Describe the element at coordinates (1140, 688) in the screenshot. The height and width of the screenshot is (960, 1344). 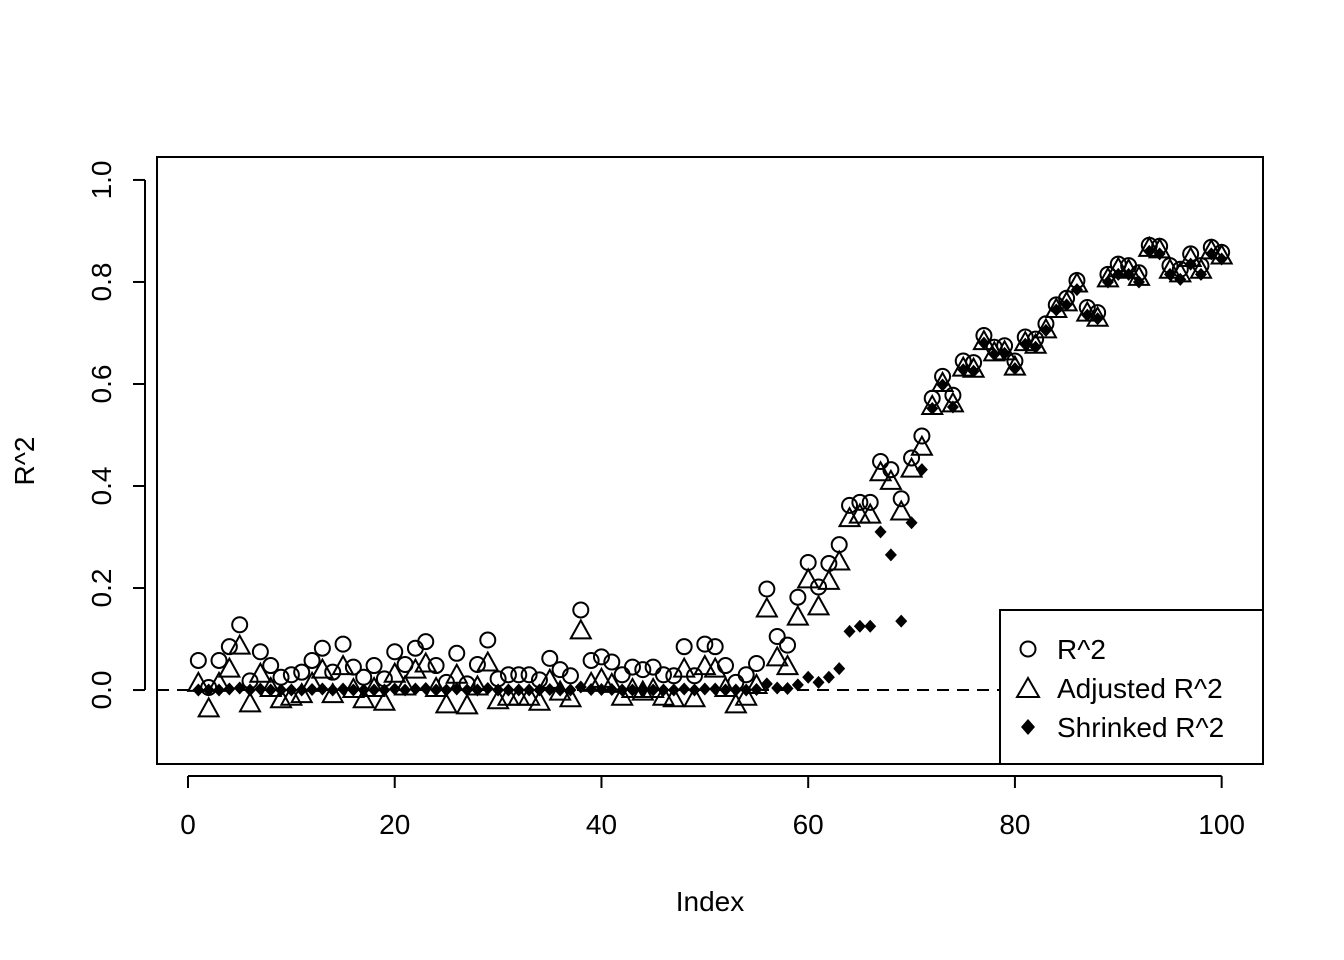
I see `legend-label-adjusted-r2: Adjusted R^2` at that location.